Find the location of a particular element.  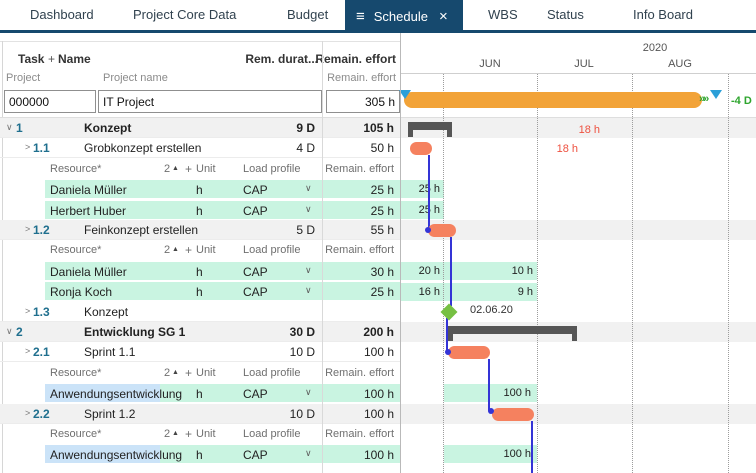

project-effort-input is located at coordinates (363, 101).